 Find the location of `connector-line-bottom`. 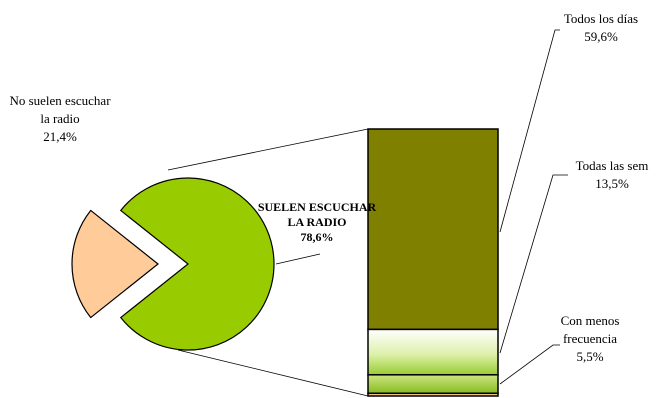

connector-line-bottom is located at coordinates (273, 373).